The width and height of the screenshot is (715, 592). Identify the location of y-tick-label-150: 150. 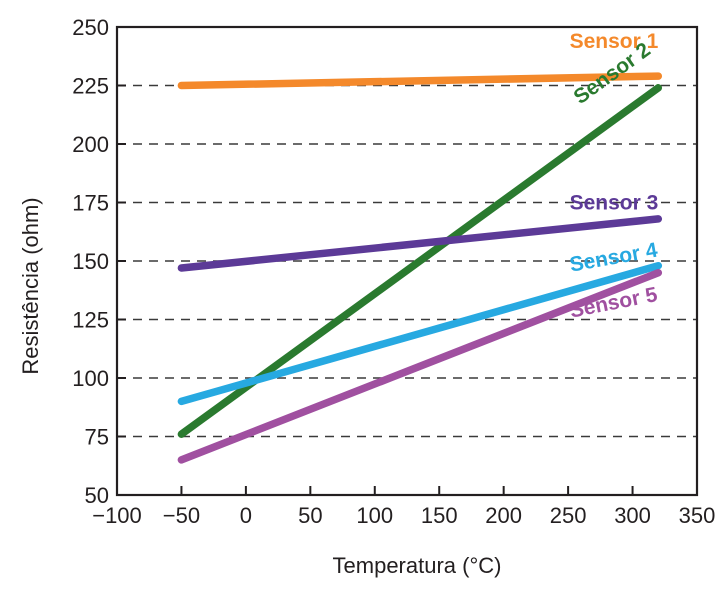
(90, 261).